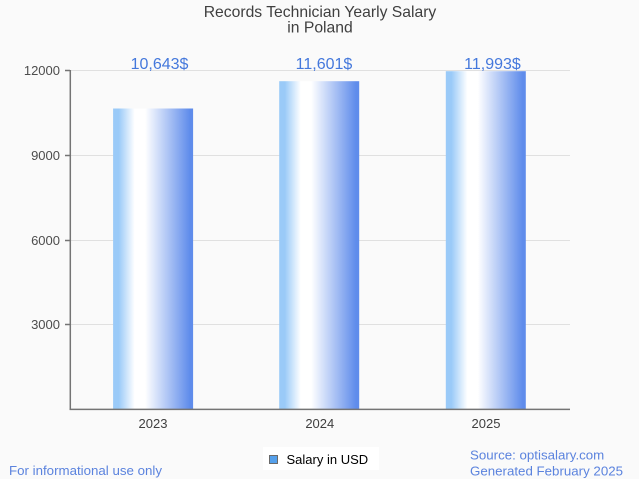 The width and height of the screenshot is (639, 479). Describe the element at coordinates (324, 64) in the screenshot. I see `svg-text: 11,601$` at that location.